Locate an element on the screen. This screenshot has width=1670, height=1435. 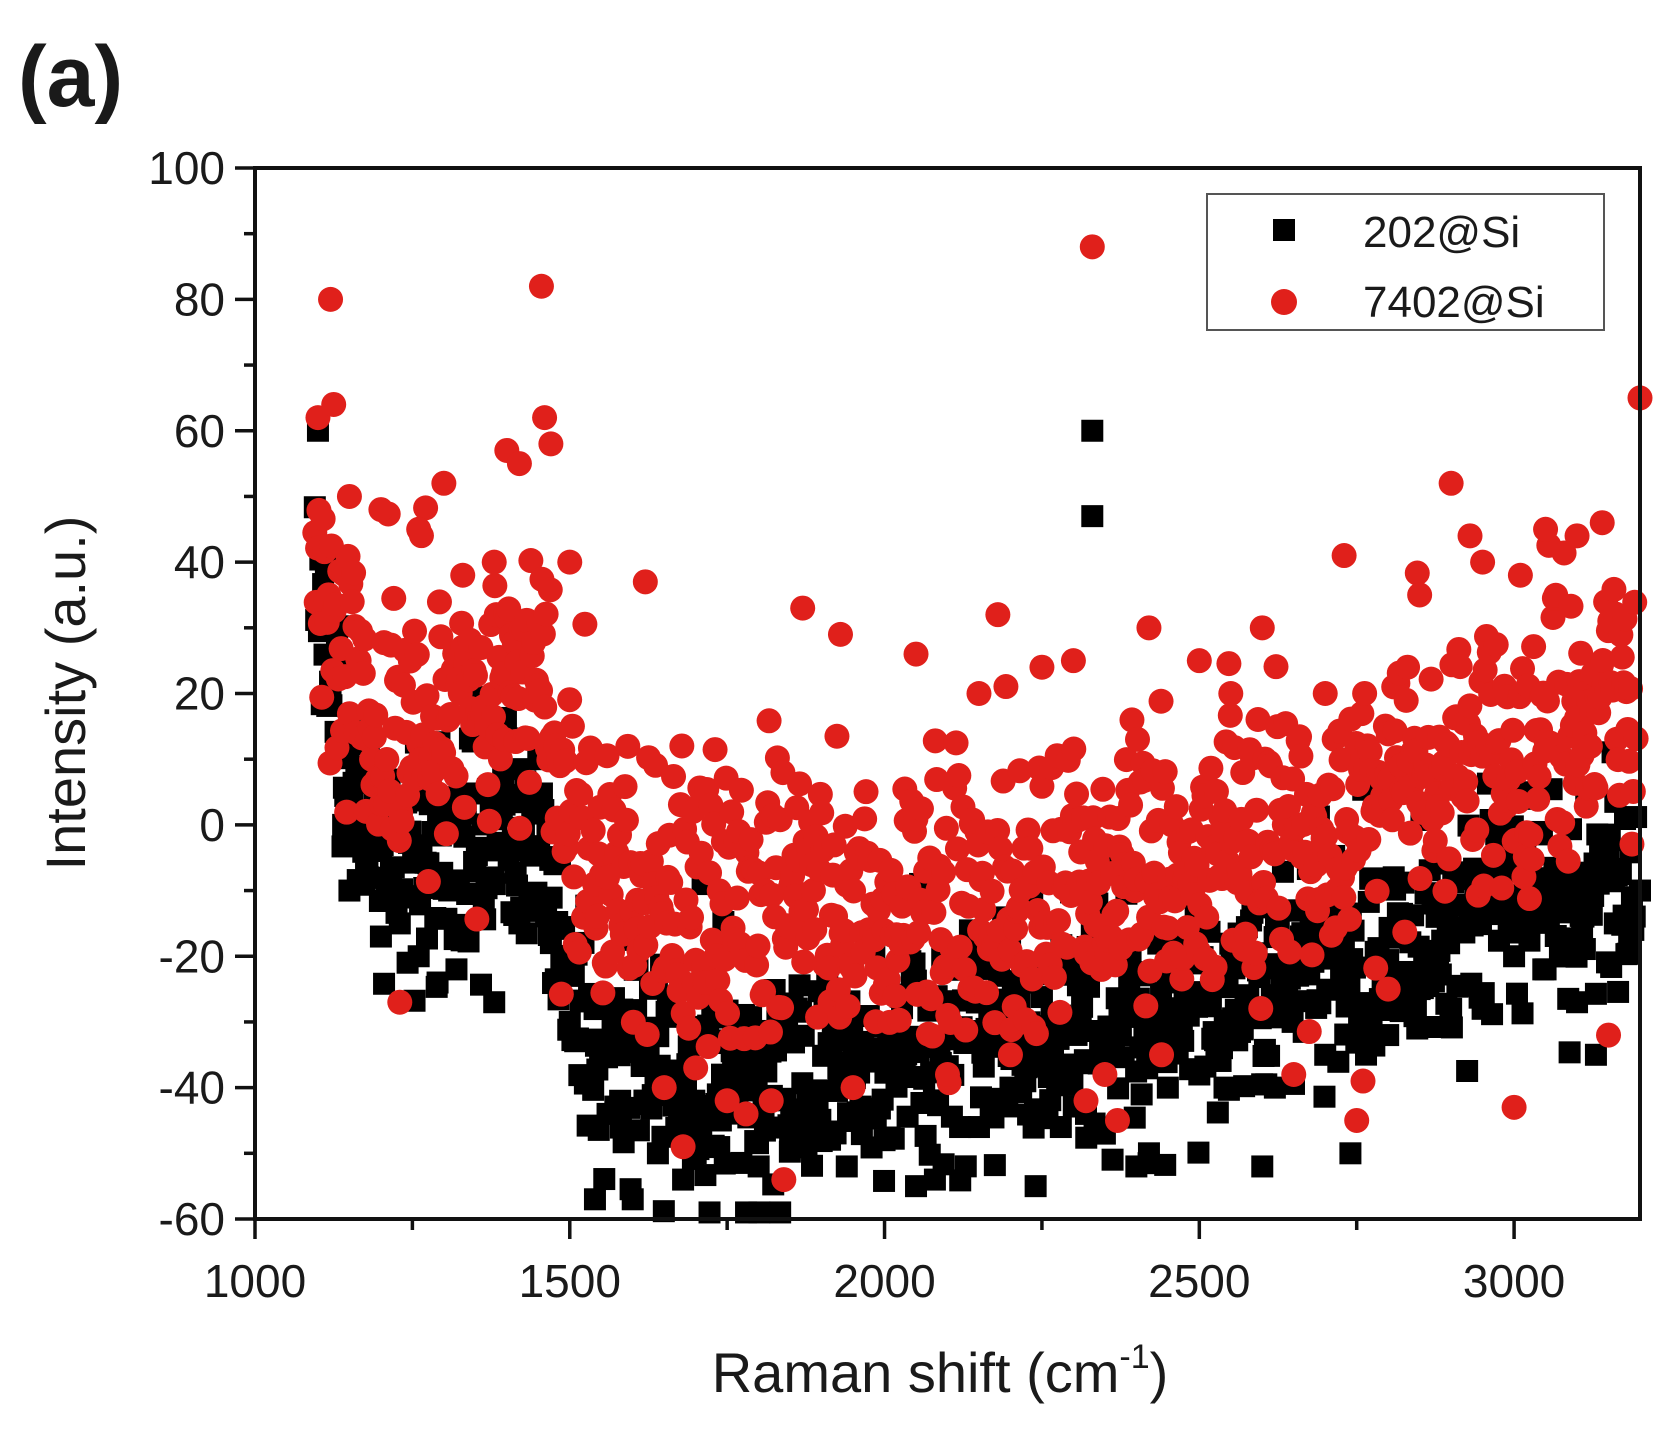
x-tick-label: 2500 is located at coordinates (1199, 1281).